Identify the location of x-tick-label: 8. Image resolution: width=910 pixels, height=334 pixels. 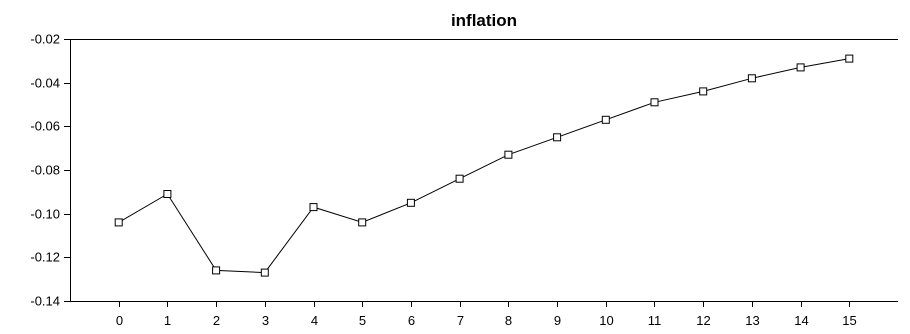
(508, 320).